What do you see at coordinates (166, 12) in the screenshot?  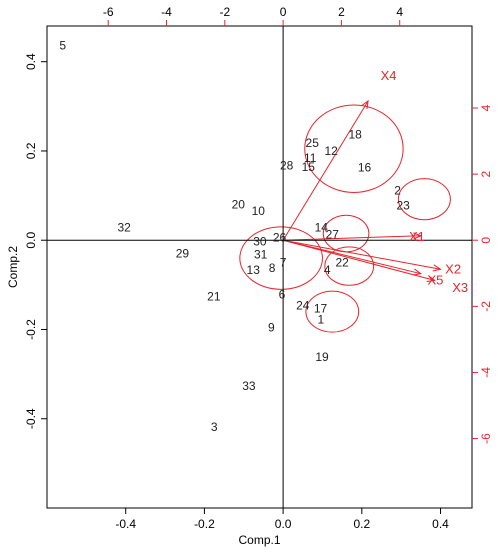 I see `top-tick-label-1: -4` at bounding box center [166, 12].